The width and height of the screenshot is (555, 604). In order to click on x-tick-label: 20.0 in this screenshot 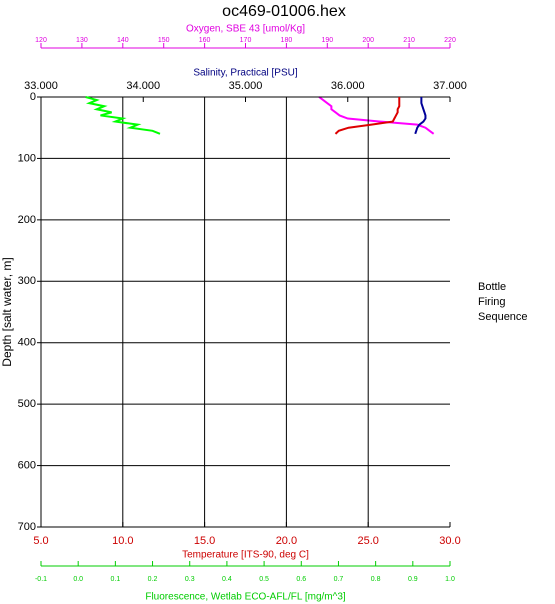, I will do `click(286, 541)`.